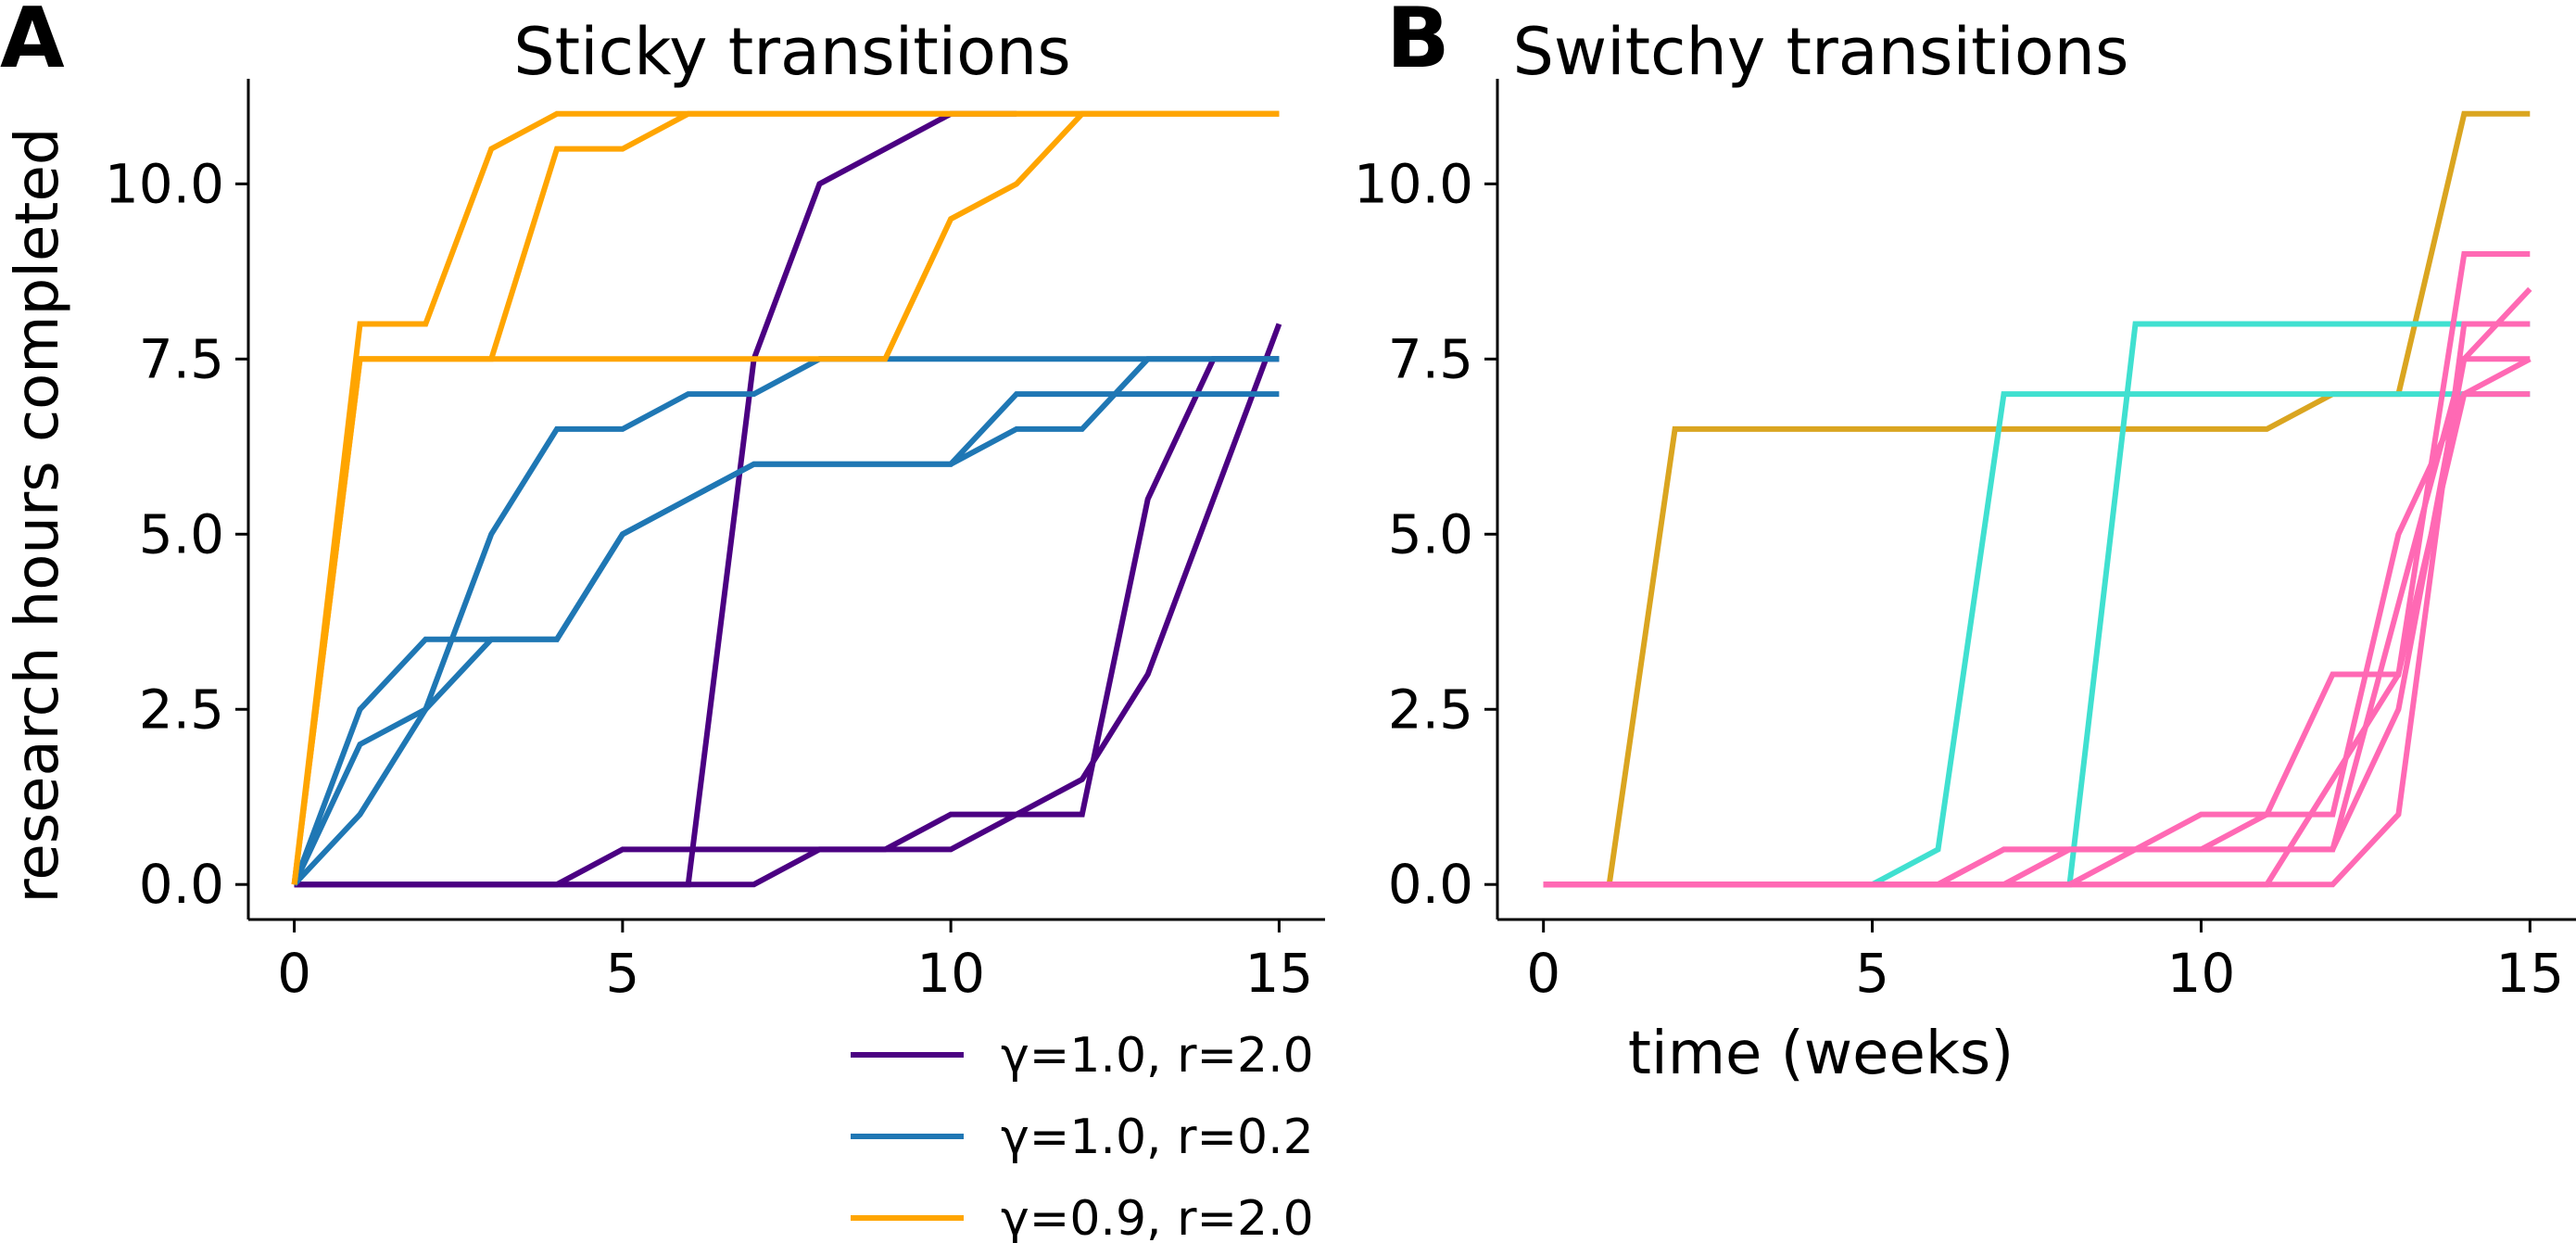 The image size is (2576, 1243). What do you see at coordinates (32, 43) in the screenshot?
I see `panel-letter-a: A` at bounding box center [32, 43].